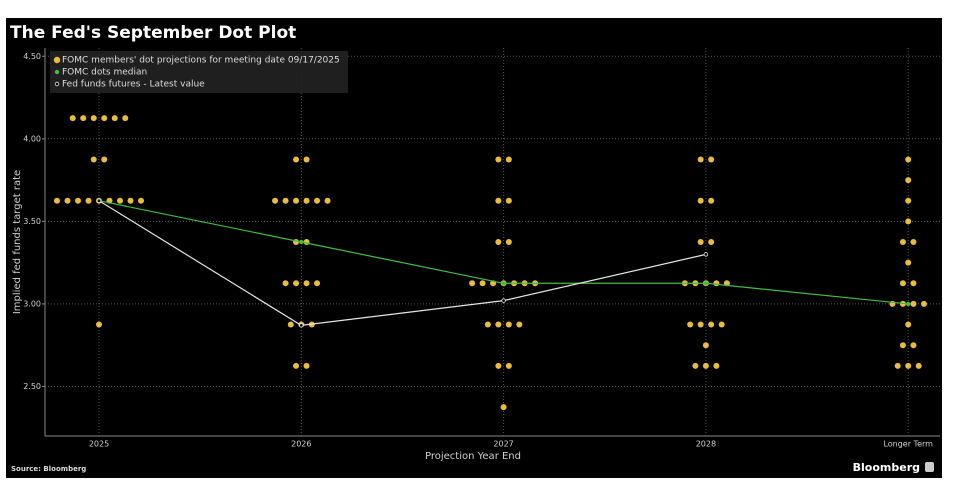 Image resolution: width=954 pixels, height=486 pixels. Describe the element at coordinates (104, 73) in the screenshot. I see `legend-label: FOMC dots median` at that location.